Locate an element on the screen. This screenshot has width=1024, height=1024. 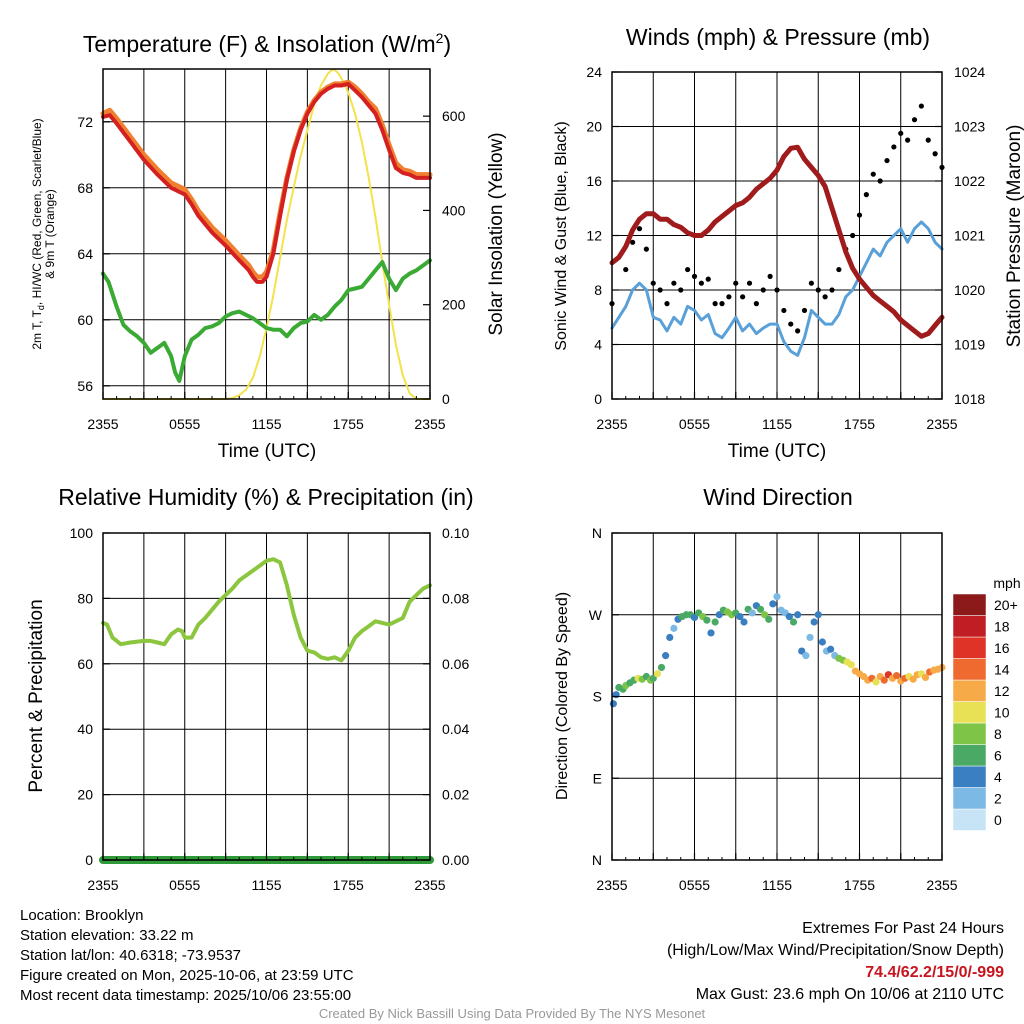
y2-tick-label: 1024 is located at coordinates (969, 72).